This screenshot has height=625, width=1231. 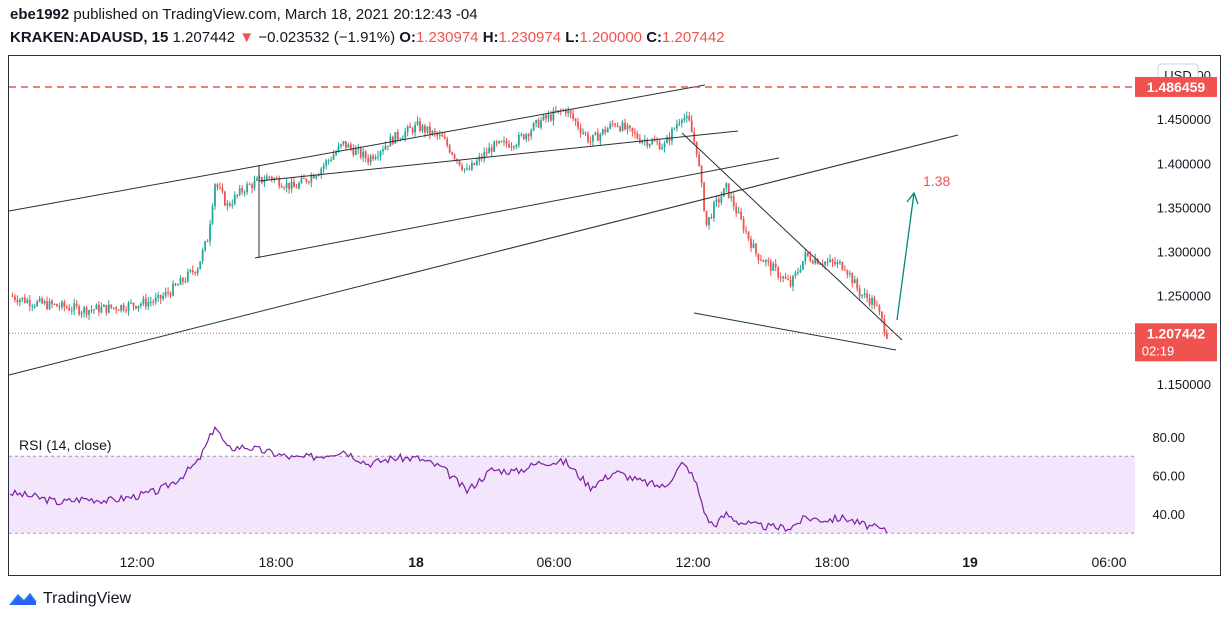 I want to click on upper-channel-line, so click(x=357, y=148).